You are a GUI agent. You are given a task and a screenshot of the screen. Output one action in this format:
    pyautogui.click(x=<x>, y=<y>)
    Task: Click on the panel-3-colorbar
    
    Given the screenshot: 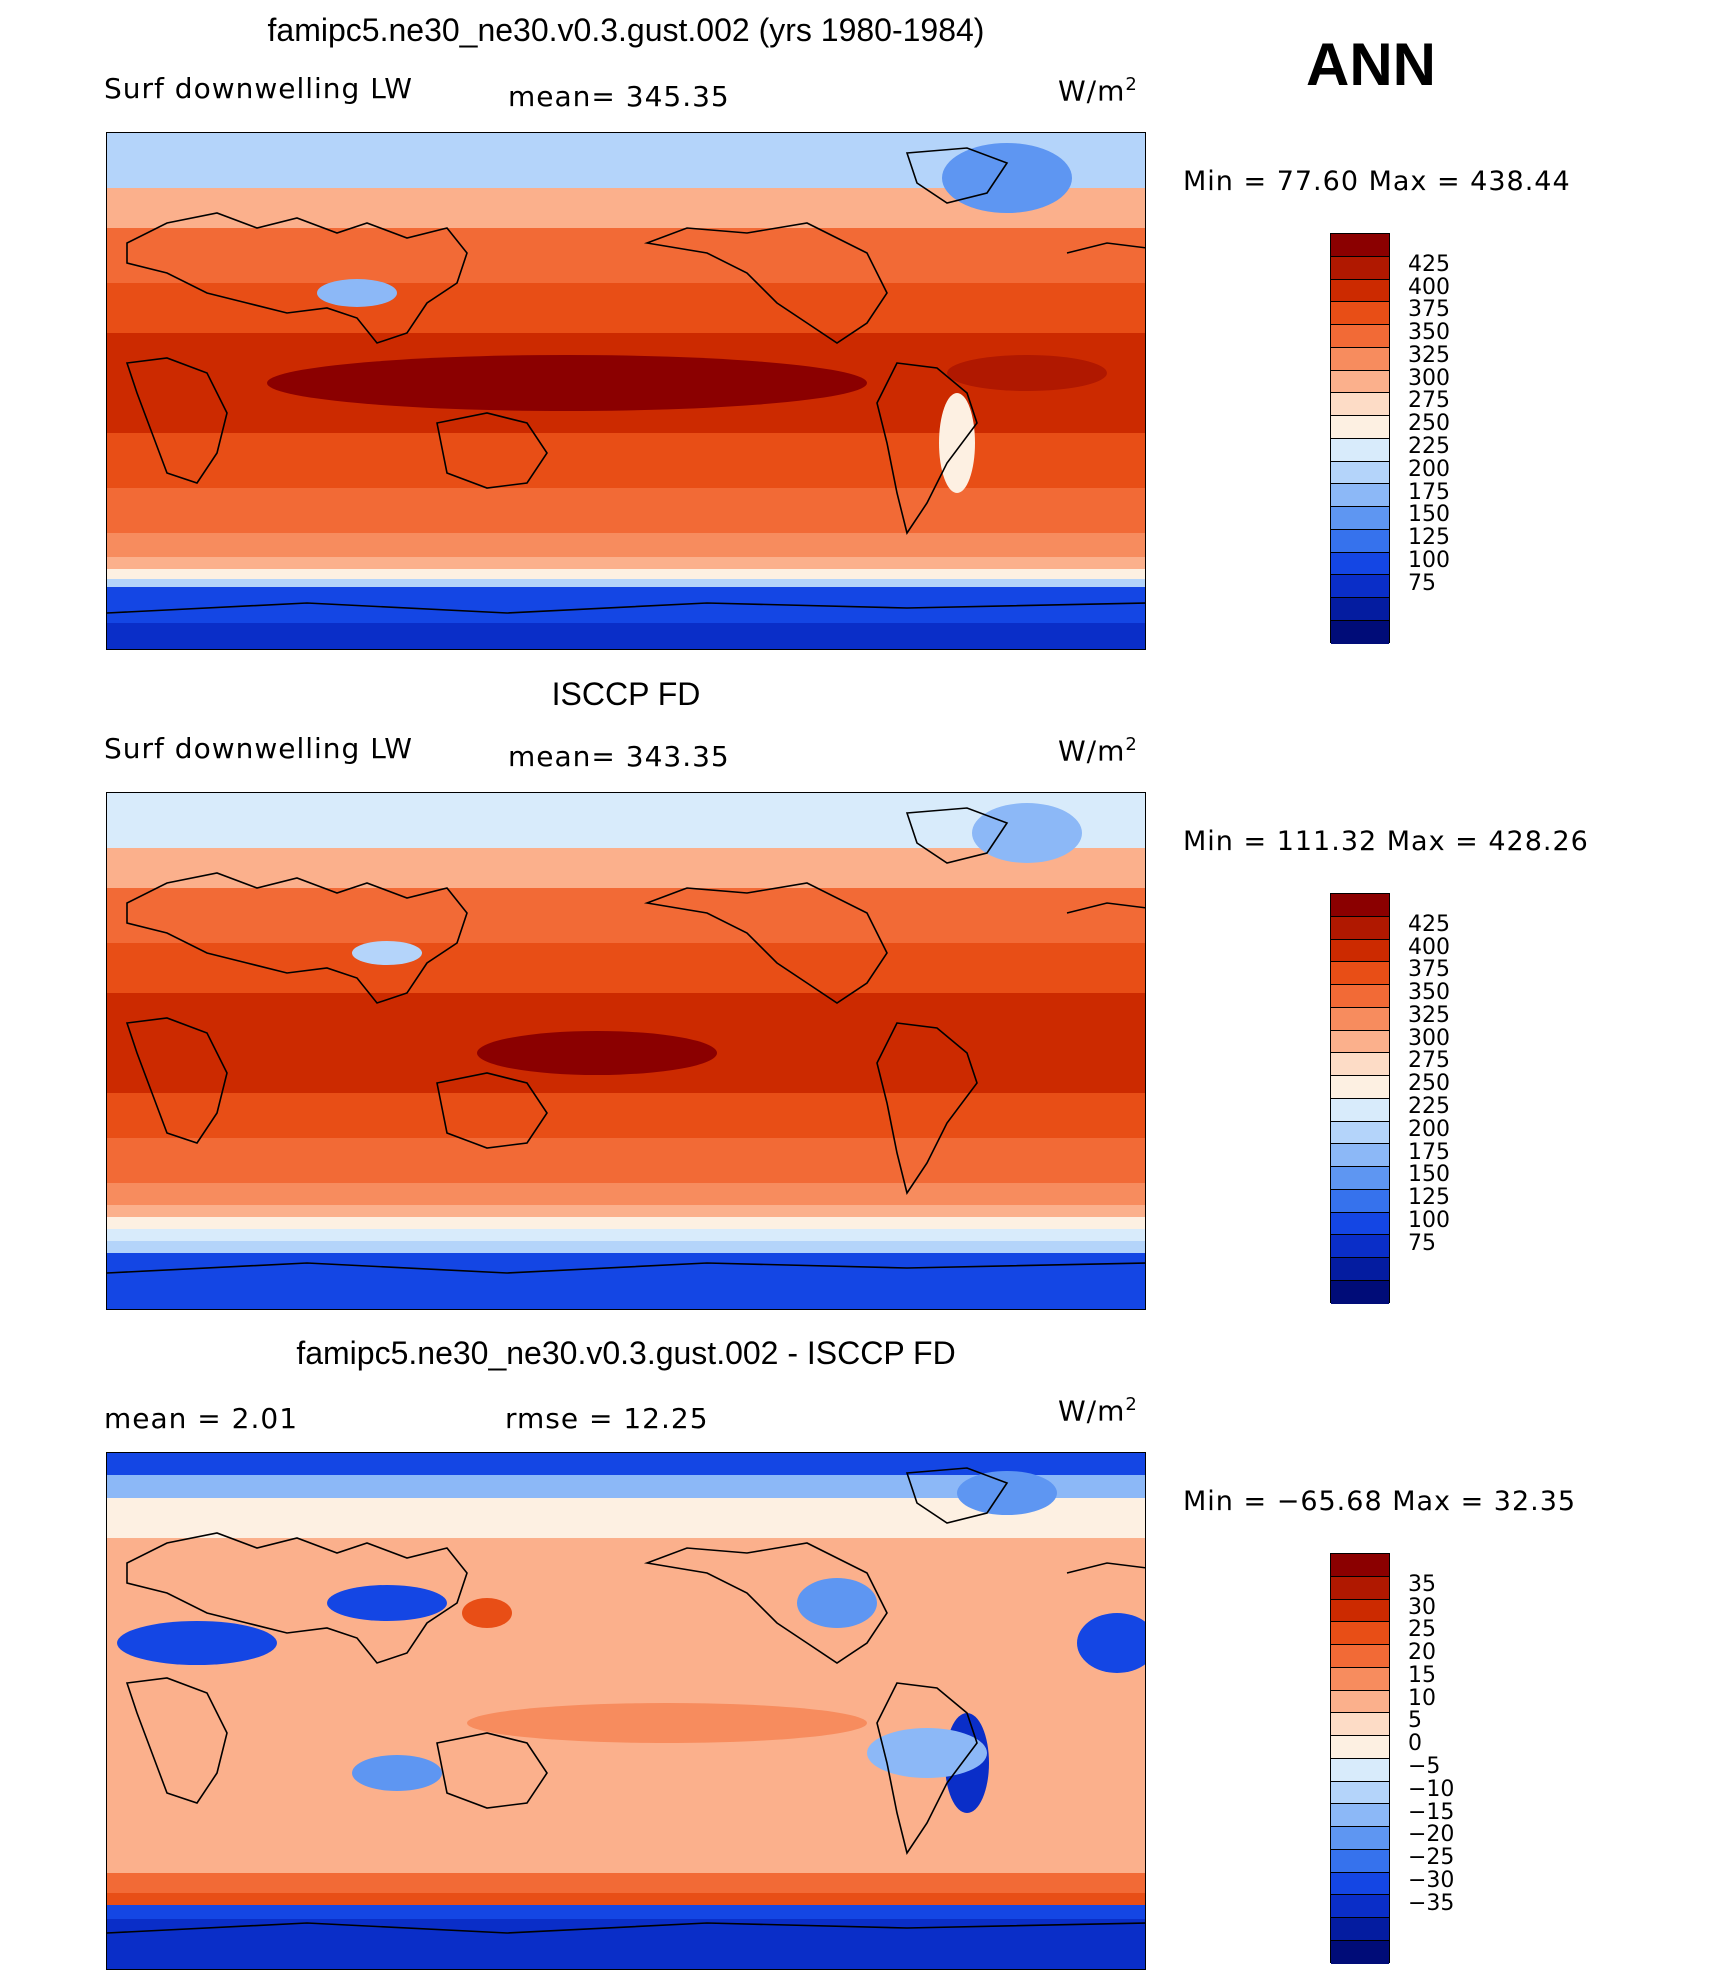 What is the action you would take?
    pyautogui.click(x=1360, y=1758)
    